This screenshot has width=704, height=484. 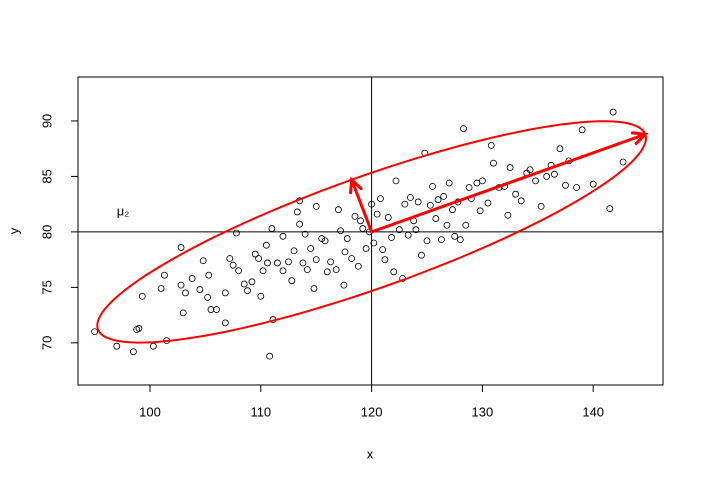 I want to click on x-tick-label: 140, so click(x=593, y=411).